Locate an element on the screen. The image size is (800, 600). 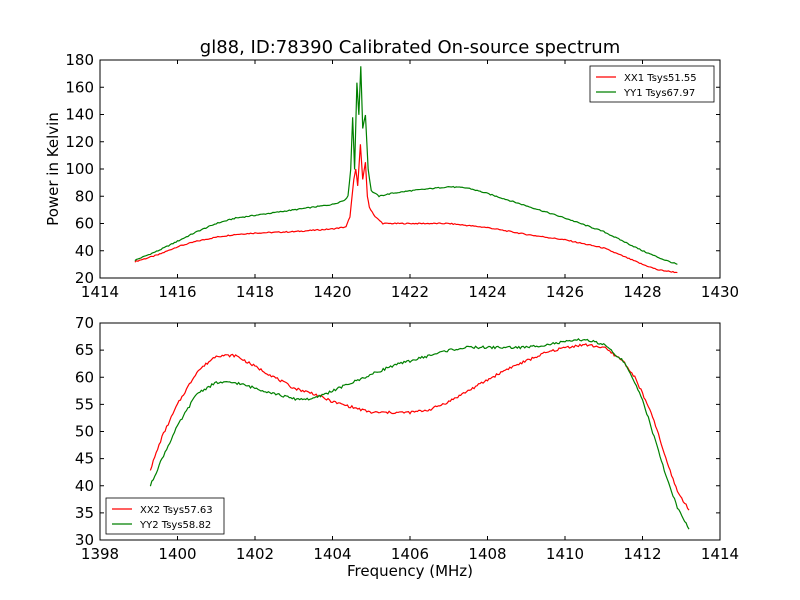
y-tick-label: 45 is located at coordinates (84, 459).